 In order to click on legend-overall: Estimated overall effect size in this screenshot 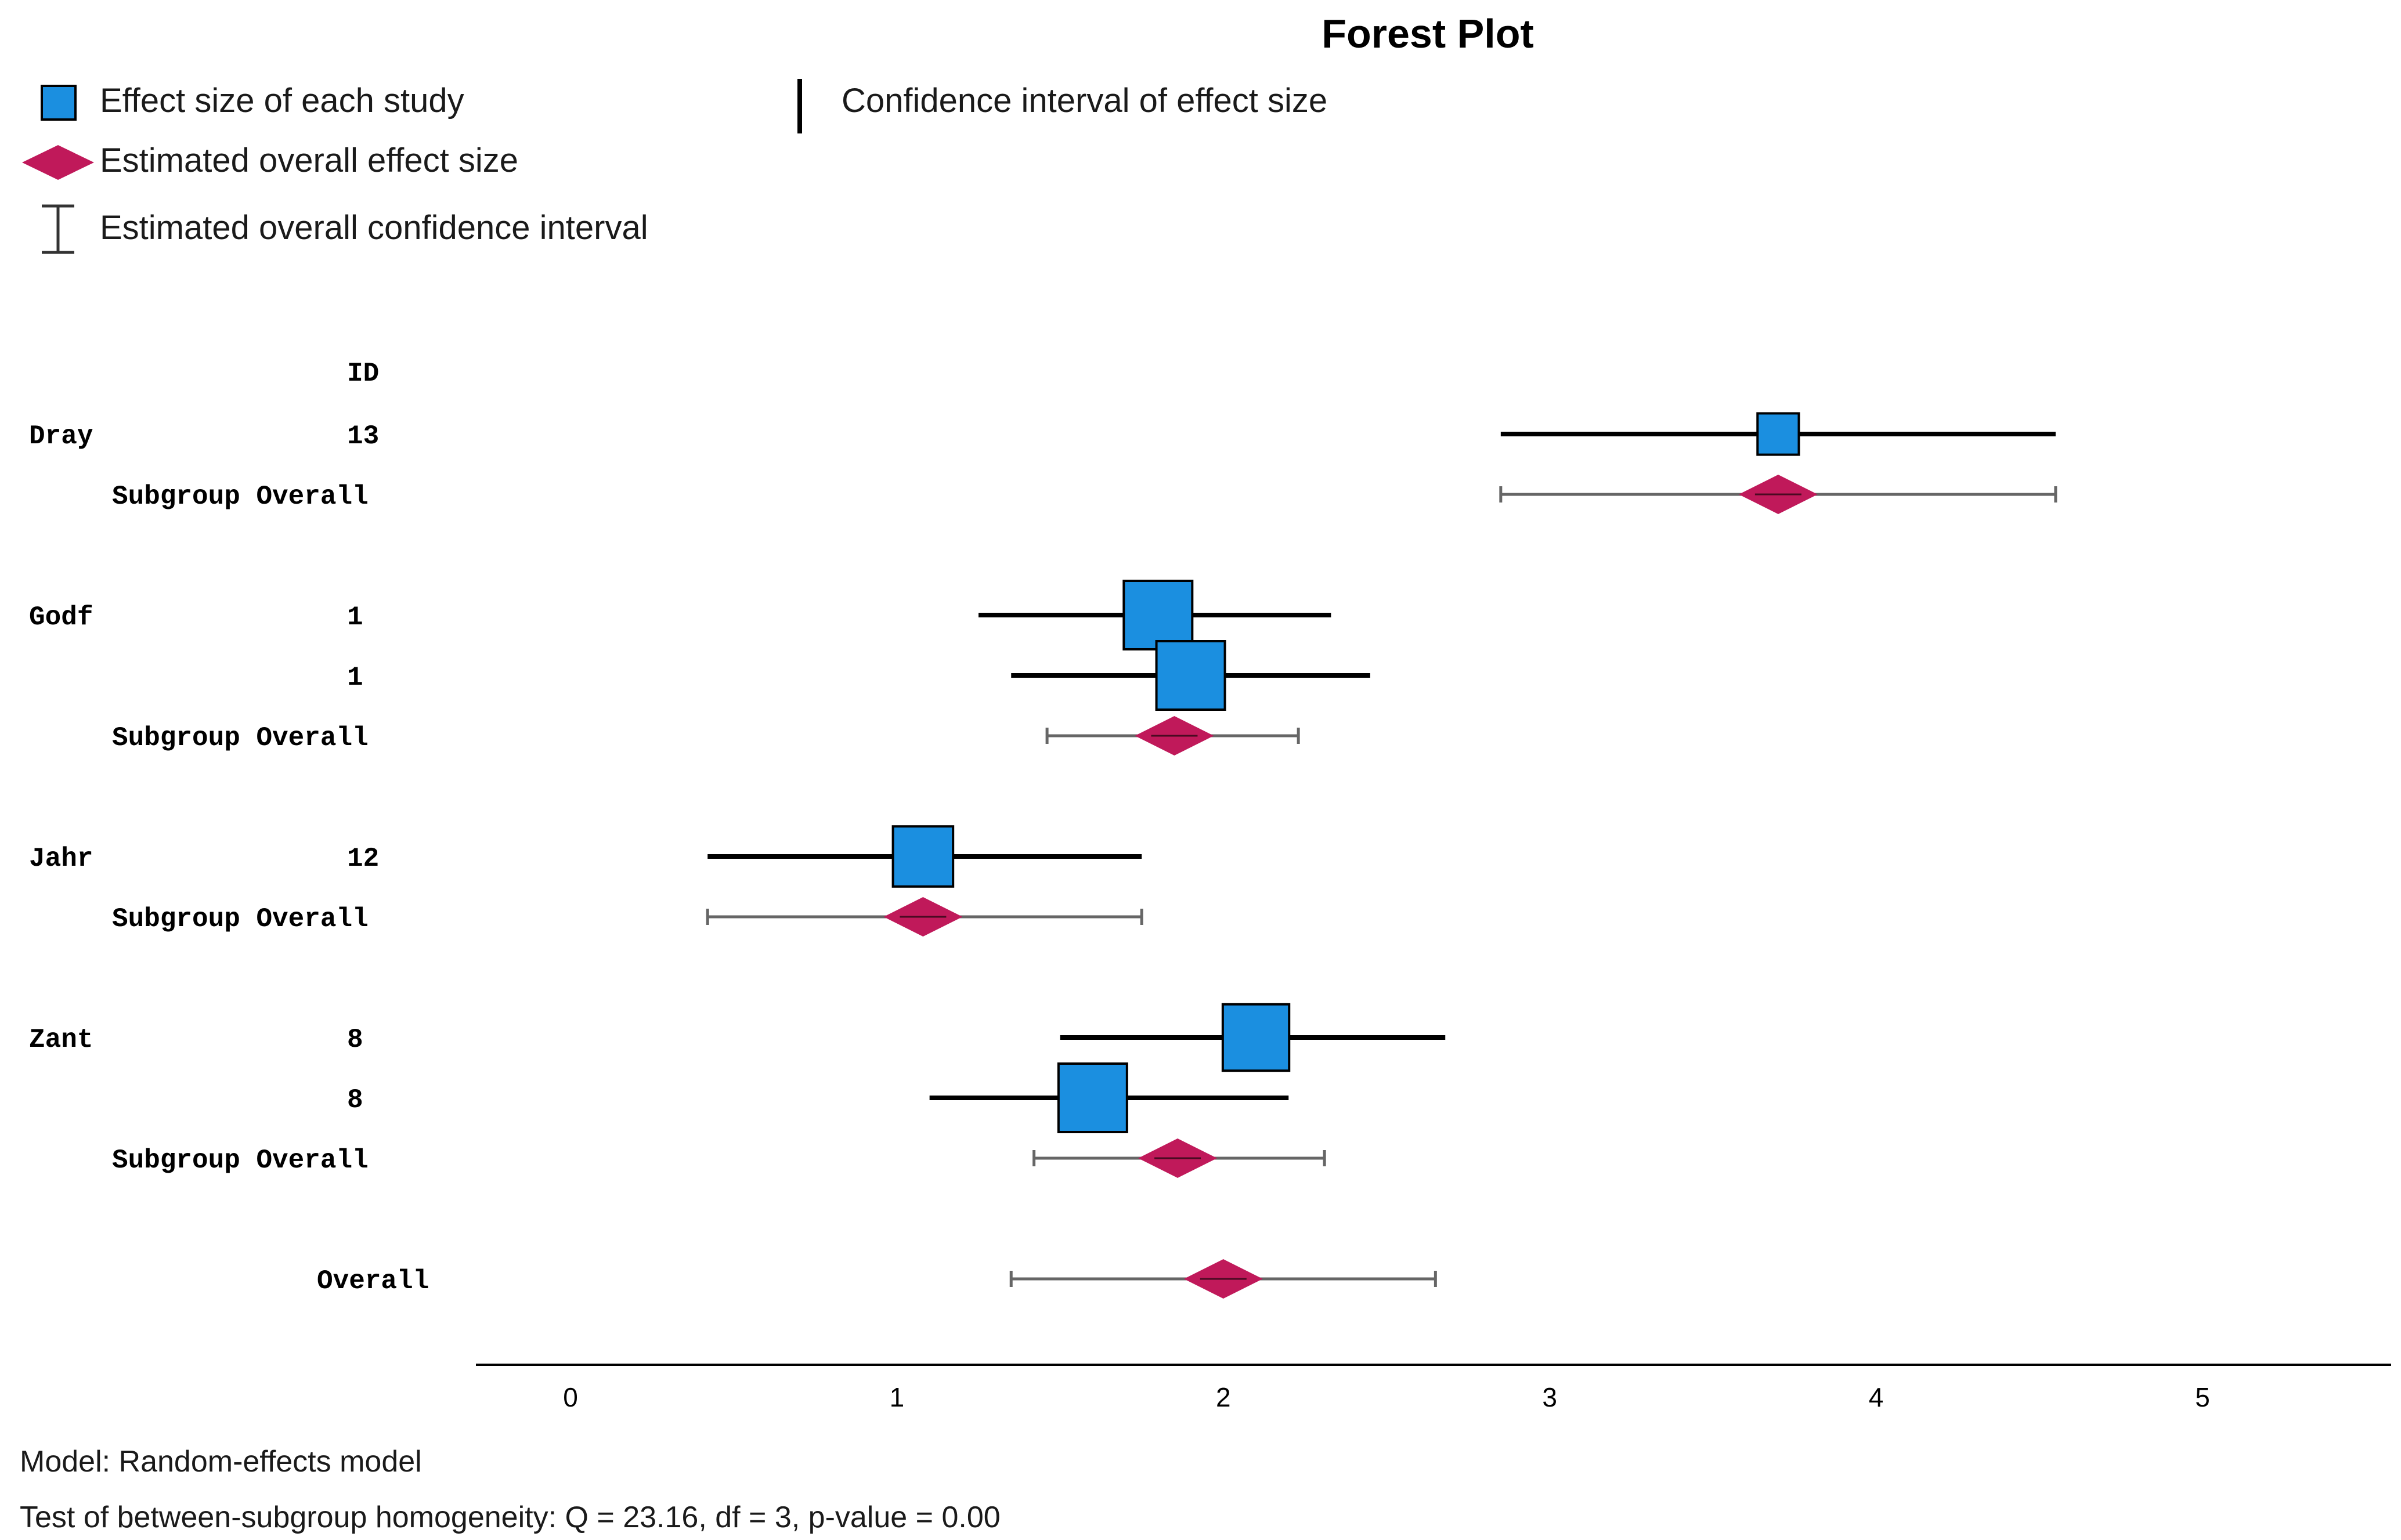, I will do `click(309, 161)`.